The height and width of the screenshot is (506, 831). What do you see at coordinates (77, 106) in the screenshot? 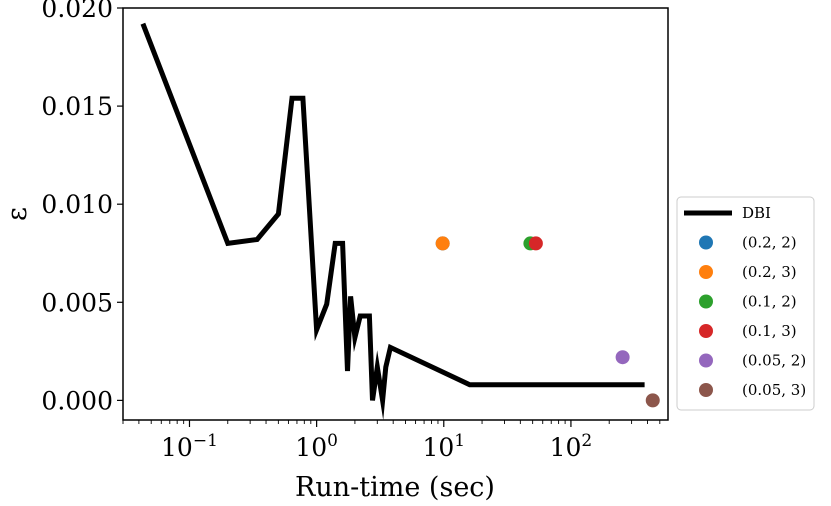
I see `y-tick-label: 0.015` at bounding box center [77, 106].